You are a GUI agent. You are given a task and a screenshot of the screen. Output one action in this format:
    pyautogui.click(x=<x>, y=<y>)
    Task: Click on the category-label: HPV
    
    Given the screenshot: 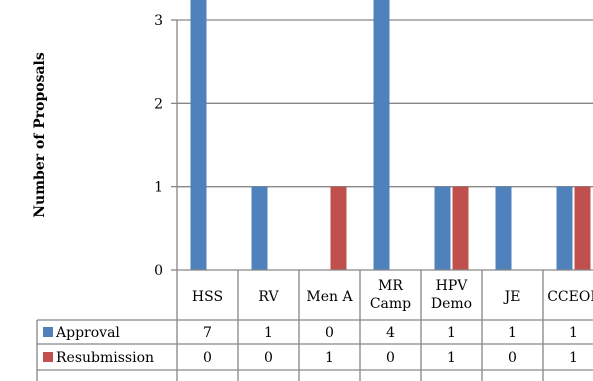 What is the action you would take?
    pyautogui.click(x=452, y=286)
    